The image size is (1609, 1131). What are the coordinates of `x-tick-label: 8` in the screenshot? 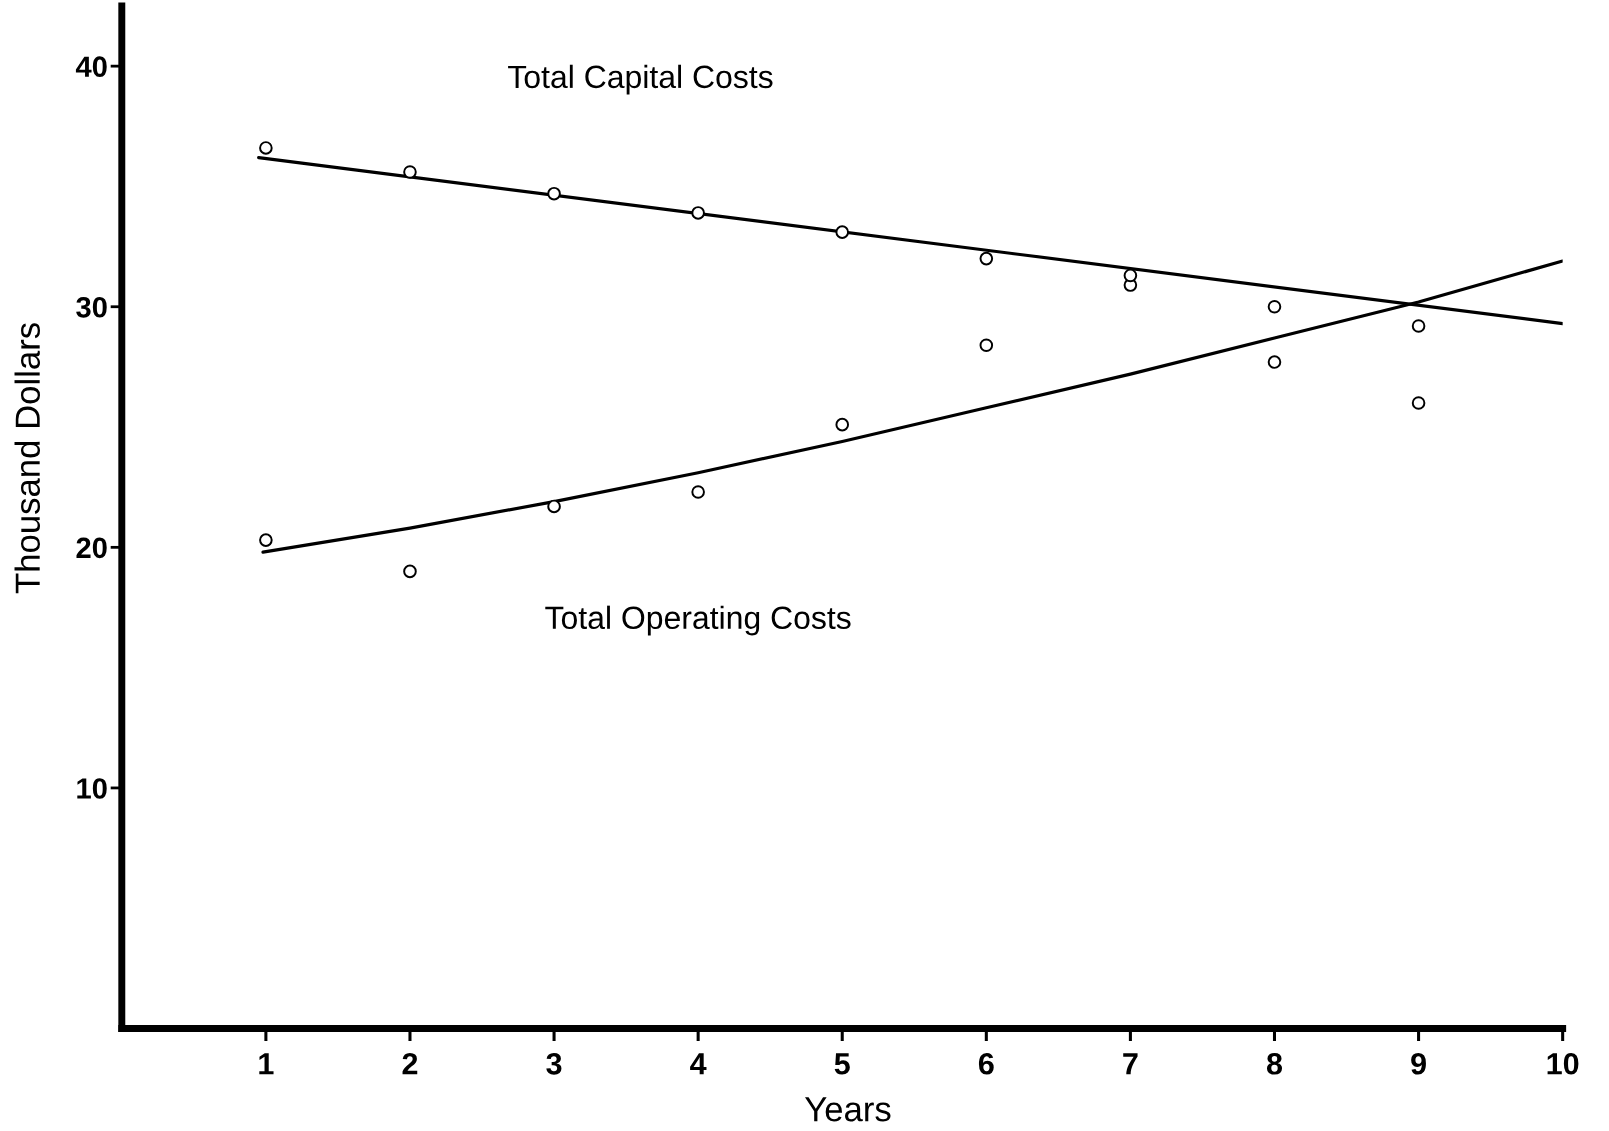 It's located at (1274, 1063).